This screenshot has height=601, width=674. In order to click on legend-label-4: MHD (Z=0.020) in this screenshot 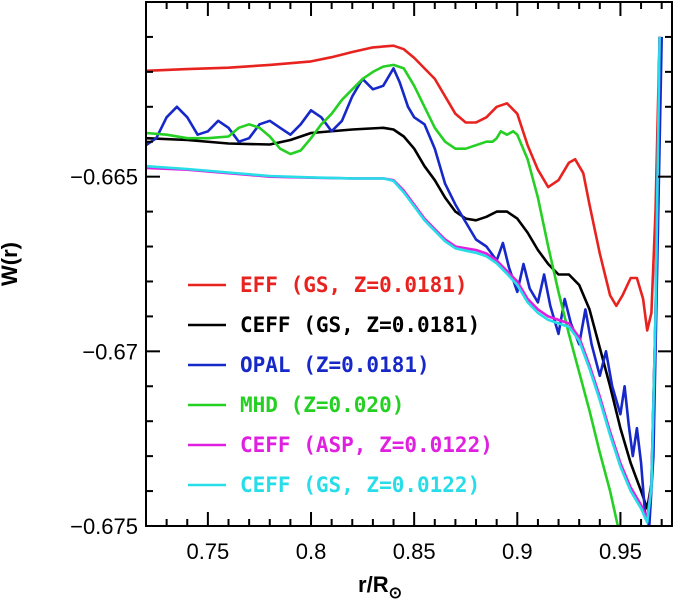, I will do `click(322, 405)`.